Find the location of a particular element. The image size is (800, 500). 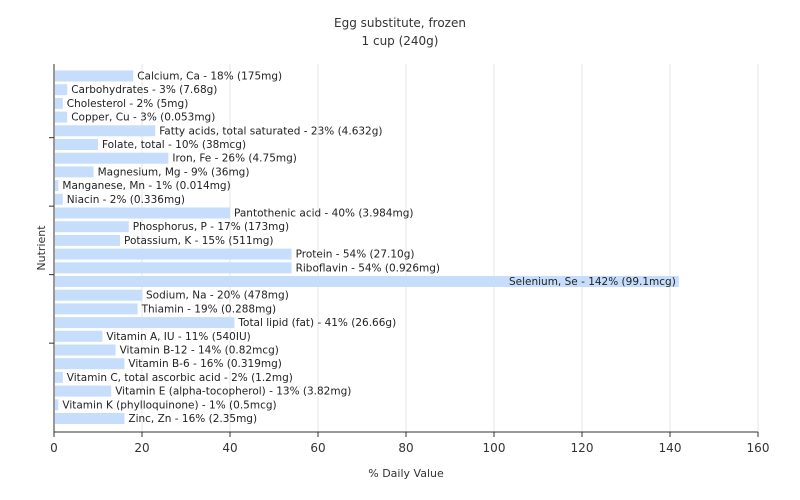

chart-title: Egg substitute, frozen is located at coordinates (400, 23).